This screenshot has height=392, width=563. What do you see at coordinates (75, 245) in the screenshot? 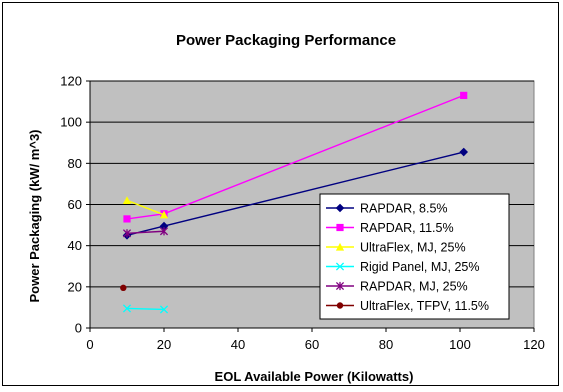
I see `y-tick-label: 40` at bounding box center [75, 245].